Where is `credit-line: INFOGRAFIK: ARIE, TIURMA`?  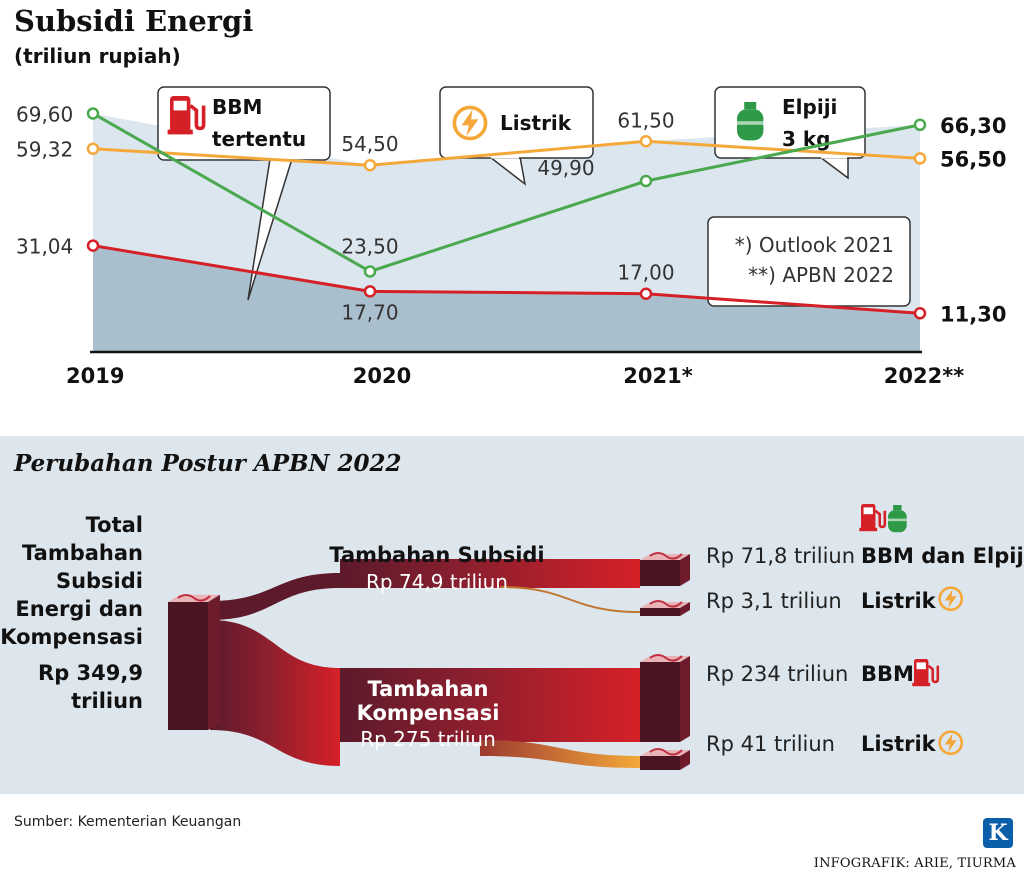 credit-line: INFOGRAFIK: ARIE, TIURMA is located at coordinates (914, 863).